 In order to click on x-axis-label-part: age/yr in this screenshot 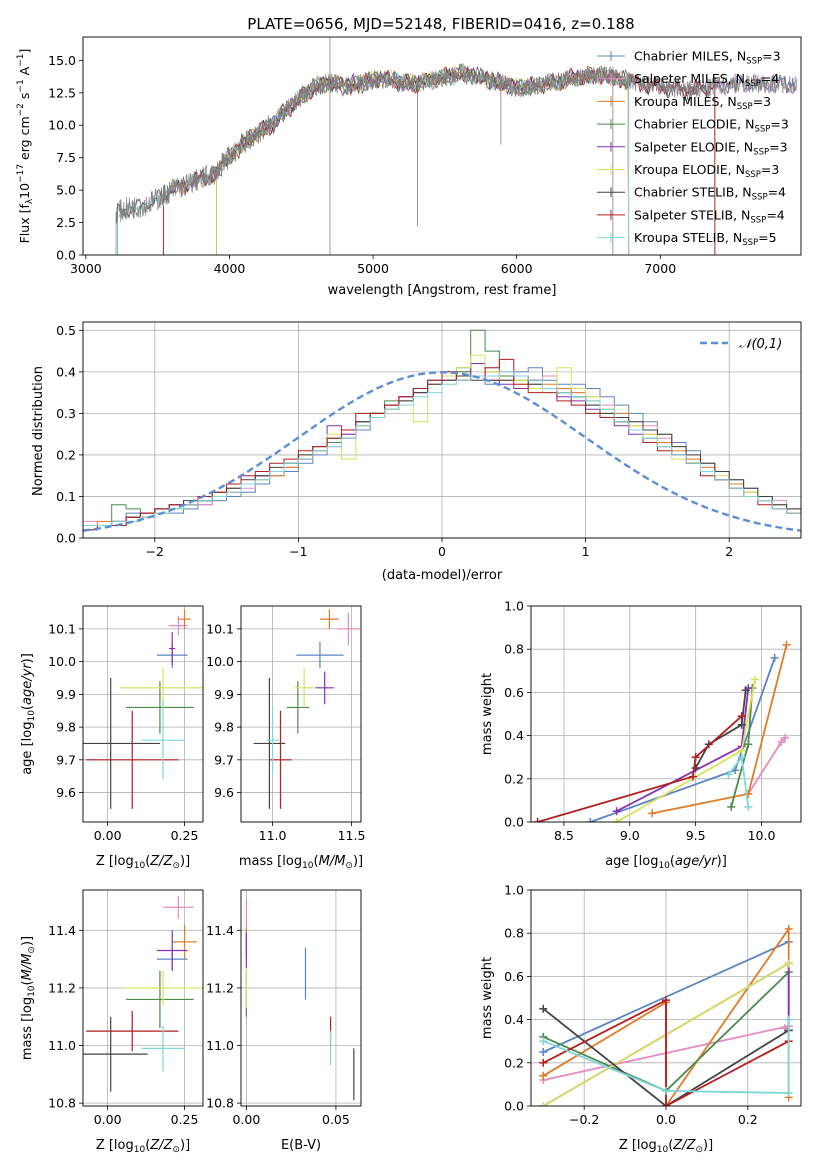, I will do `click(696, 861)`.